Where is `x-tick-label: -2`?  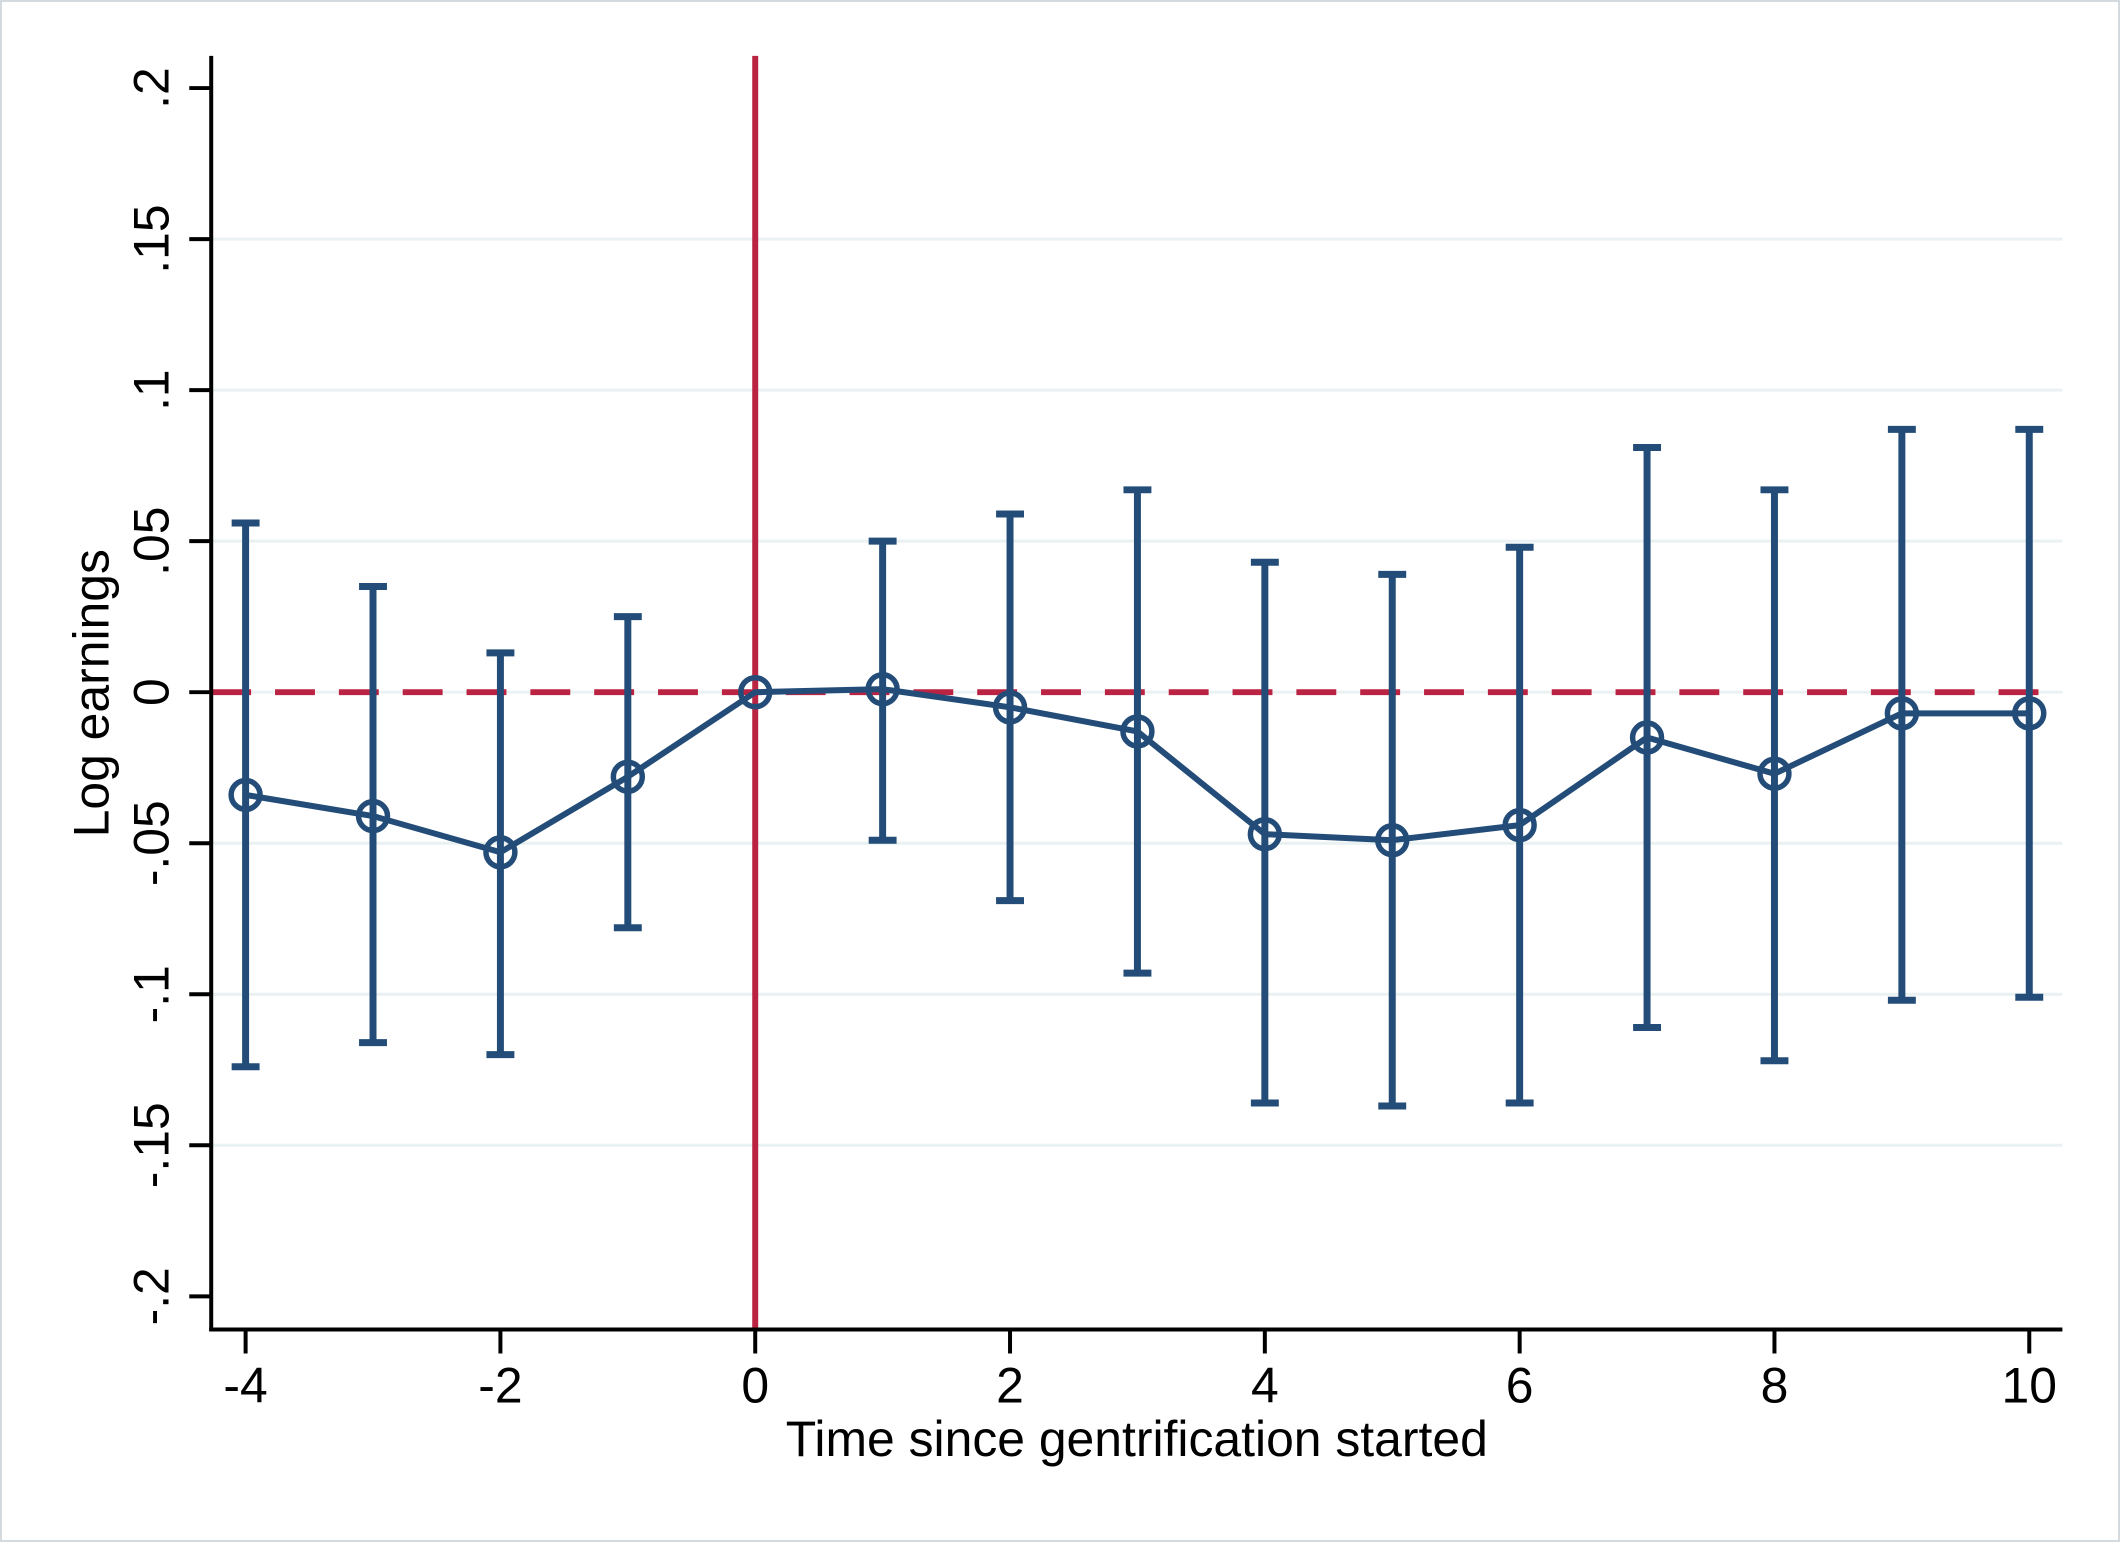
x-tick-label: -2 is located at coordinates (500, 1385).